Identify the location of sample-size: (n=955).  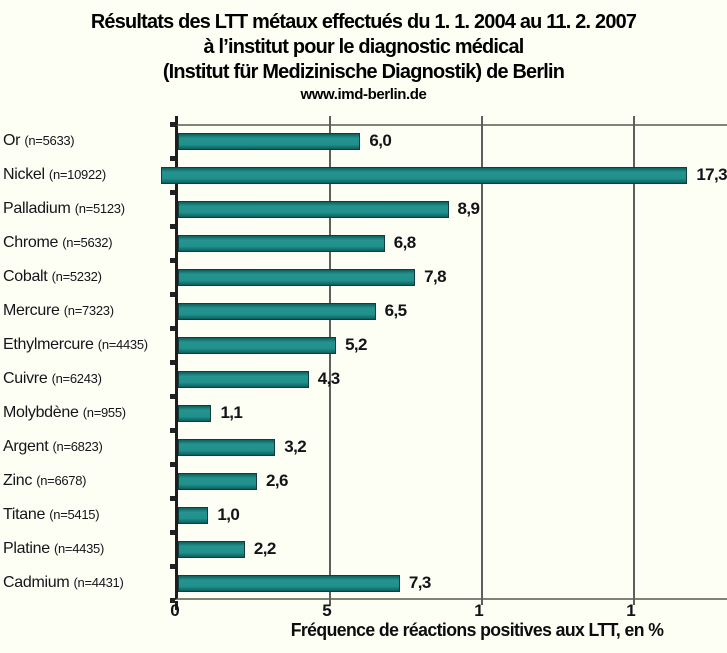
(104, 412).